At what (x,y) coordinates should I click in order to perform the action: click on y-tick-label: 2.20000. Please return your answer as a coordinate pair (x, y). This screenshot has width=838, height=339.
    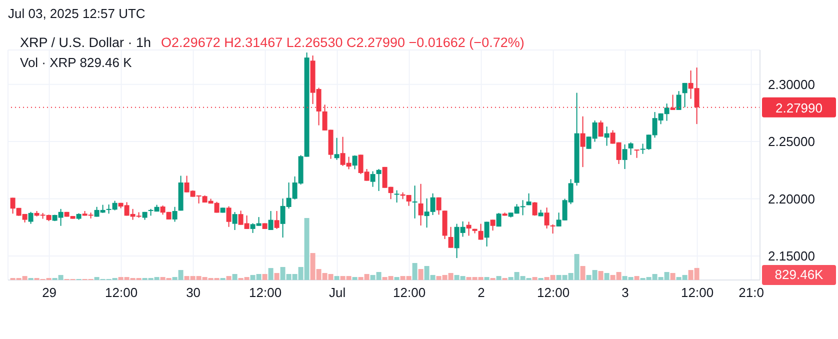
    Looking at the image, I should click on (791, 198).